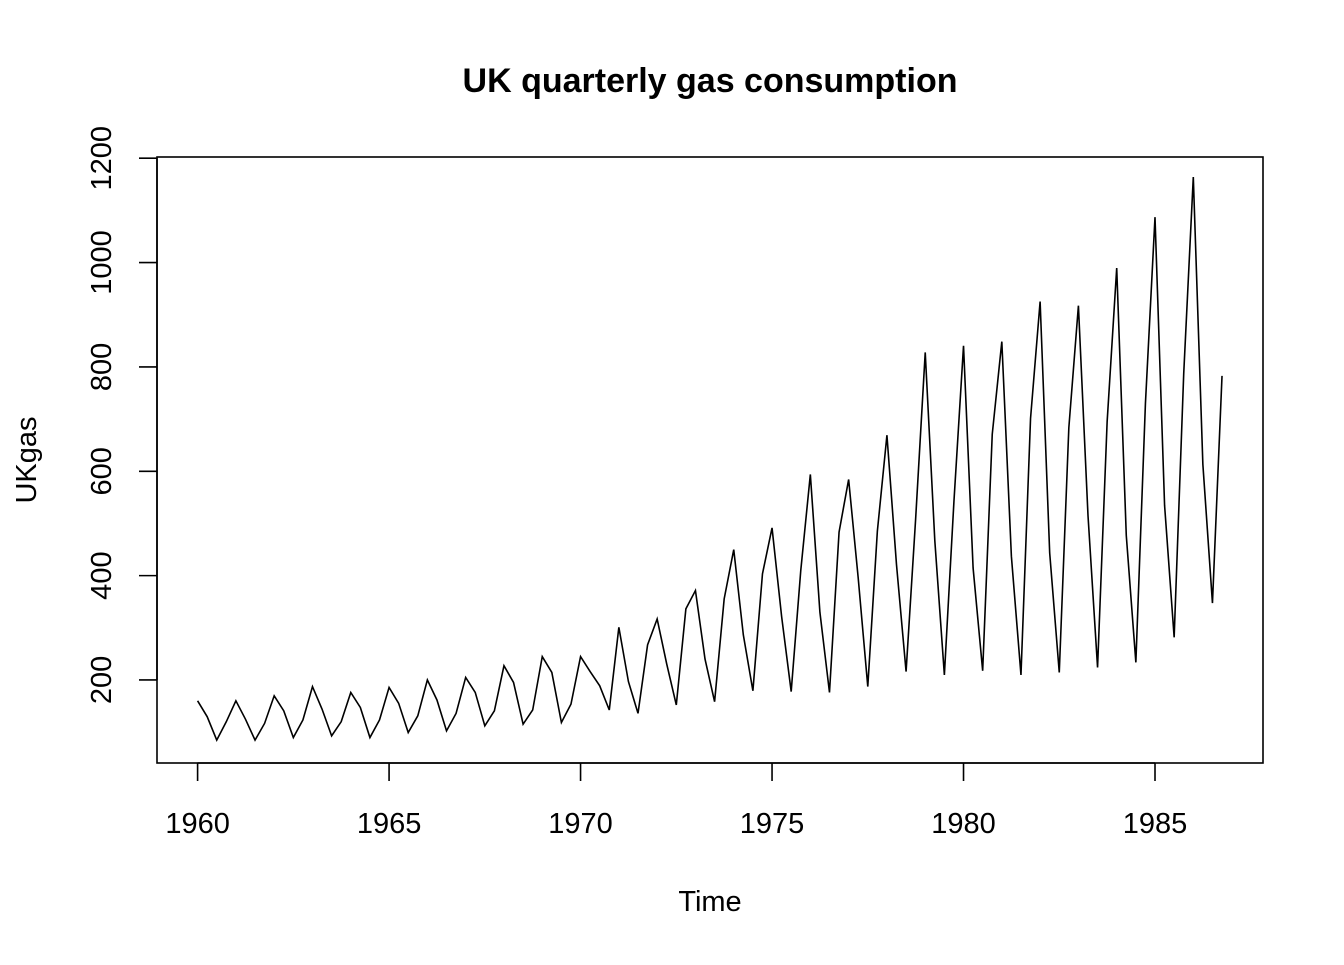 The width and height of the screenshot is (1344, 965). What do you see at coordinates (1155, 824) in the screenshot?
I see `x-tick-label: 1985` at bounding box center [1155, 824].